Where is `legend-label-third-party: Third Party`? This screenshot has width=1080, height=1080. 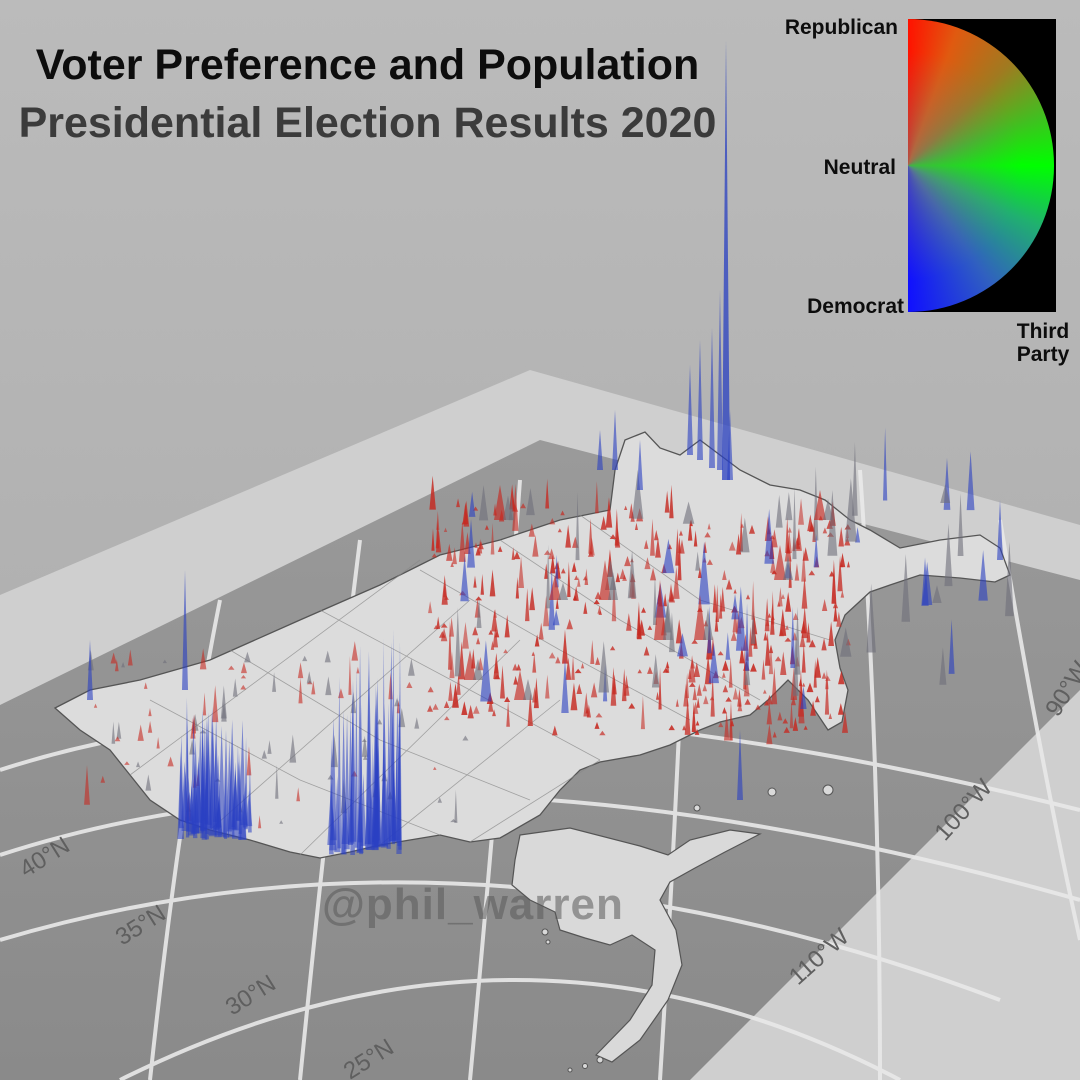
legend-label-third-party: Third Party is located at coordinates (1041, 343).